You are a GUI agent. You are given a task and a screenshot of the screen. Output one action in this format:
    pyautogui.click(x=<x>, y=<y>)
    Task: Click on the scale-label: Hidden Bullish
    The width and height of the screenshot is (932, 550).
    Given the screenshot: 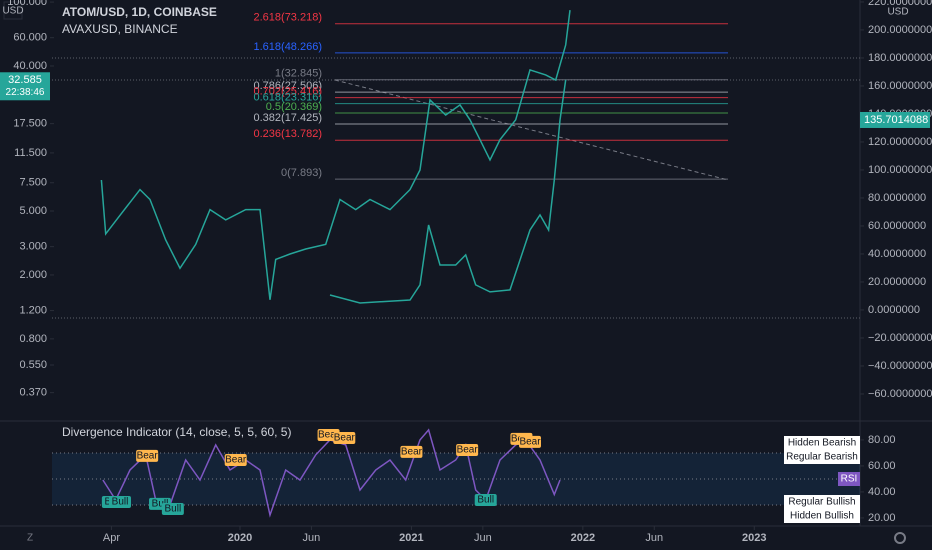 What is the action you would take?
    pyautogui.click(x=822, y=516)
    